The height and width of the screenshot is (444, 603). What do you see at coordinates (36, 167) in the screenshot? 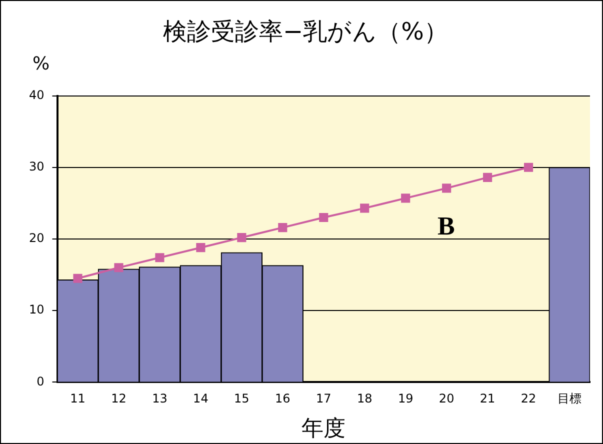
I see `y-tick-label: 30` at bounding box center [36, 167].